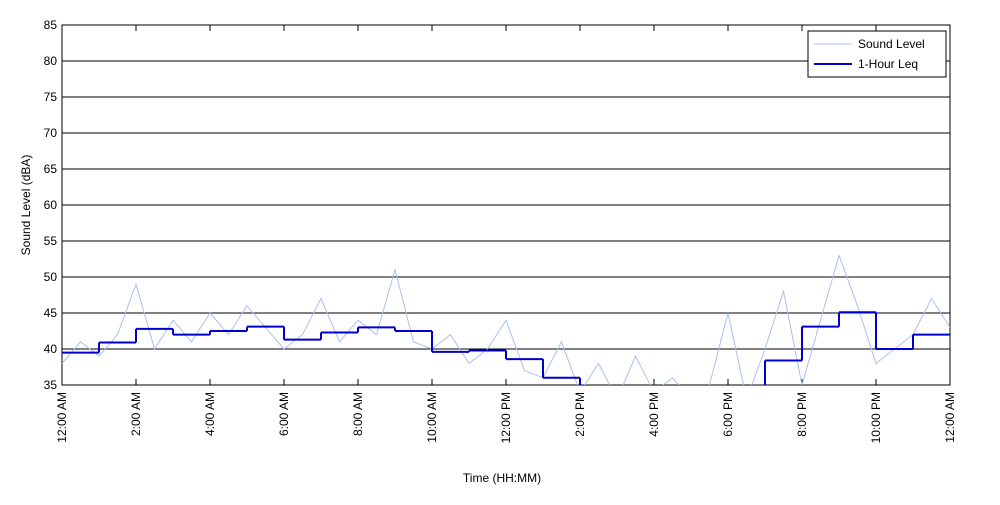 The image size is (1000, 505). I want to click on x-tick-label: 8:00 AM, so click(358, 414).